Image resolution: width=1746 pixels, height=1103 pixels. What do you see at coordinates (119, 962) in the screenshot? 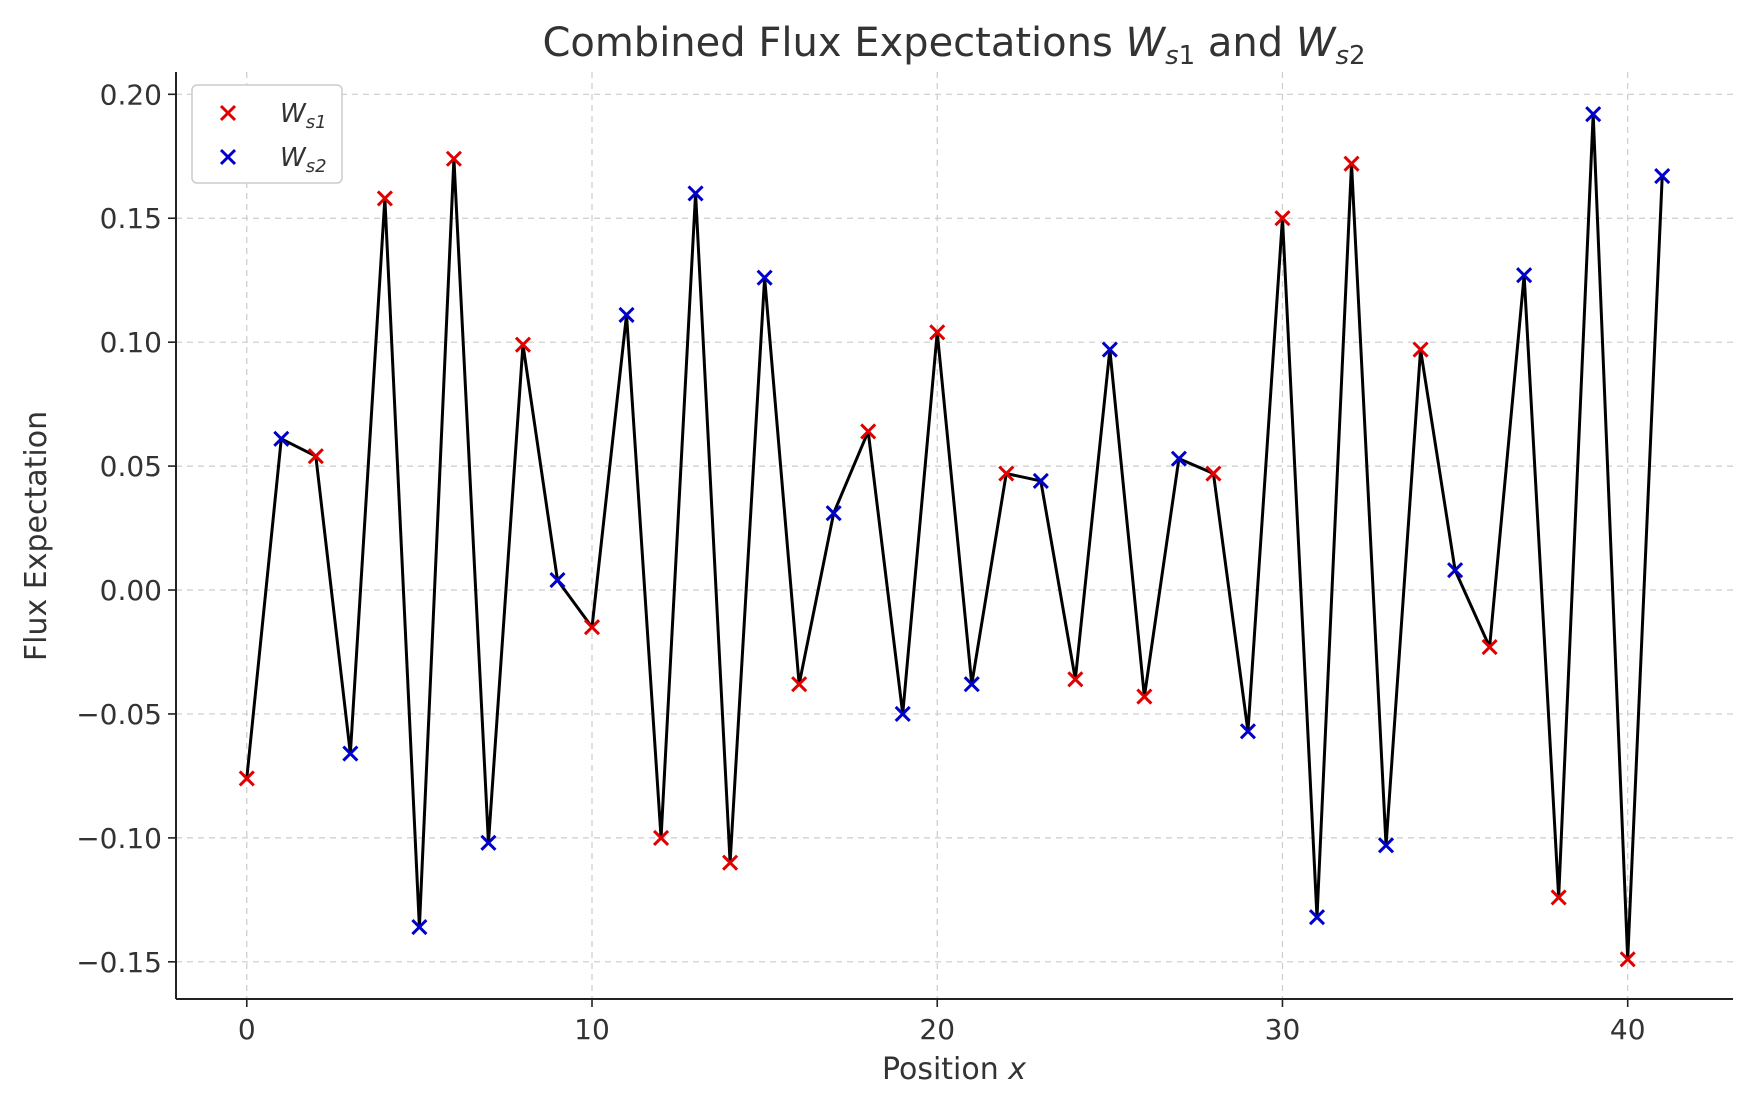
I see `y-tick-label: −0.15` at bounding box center [119, 962].